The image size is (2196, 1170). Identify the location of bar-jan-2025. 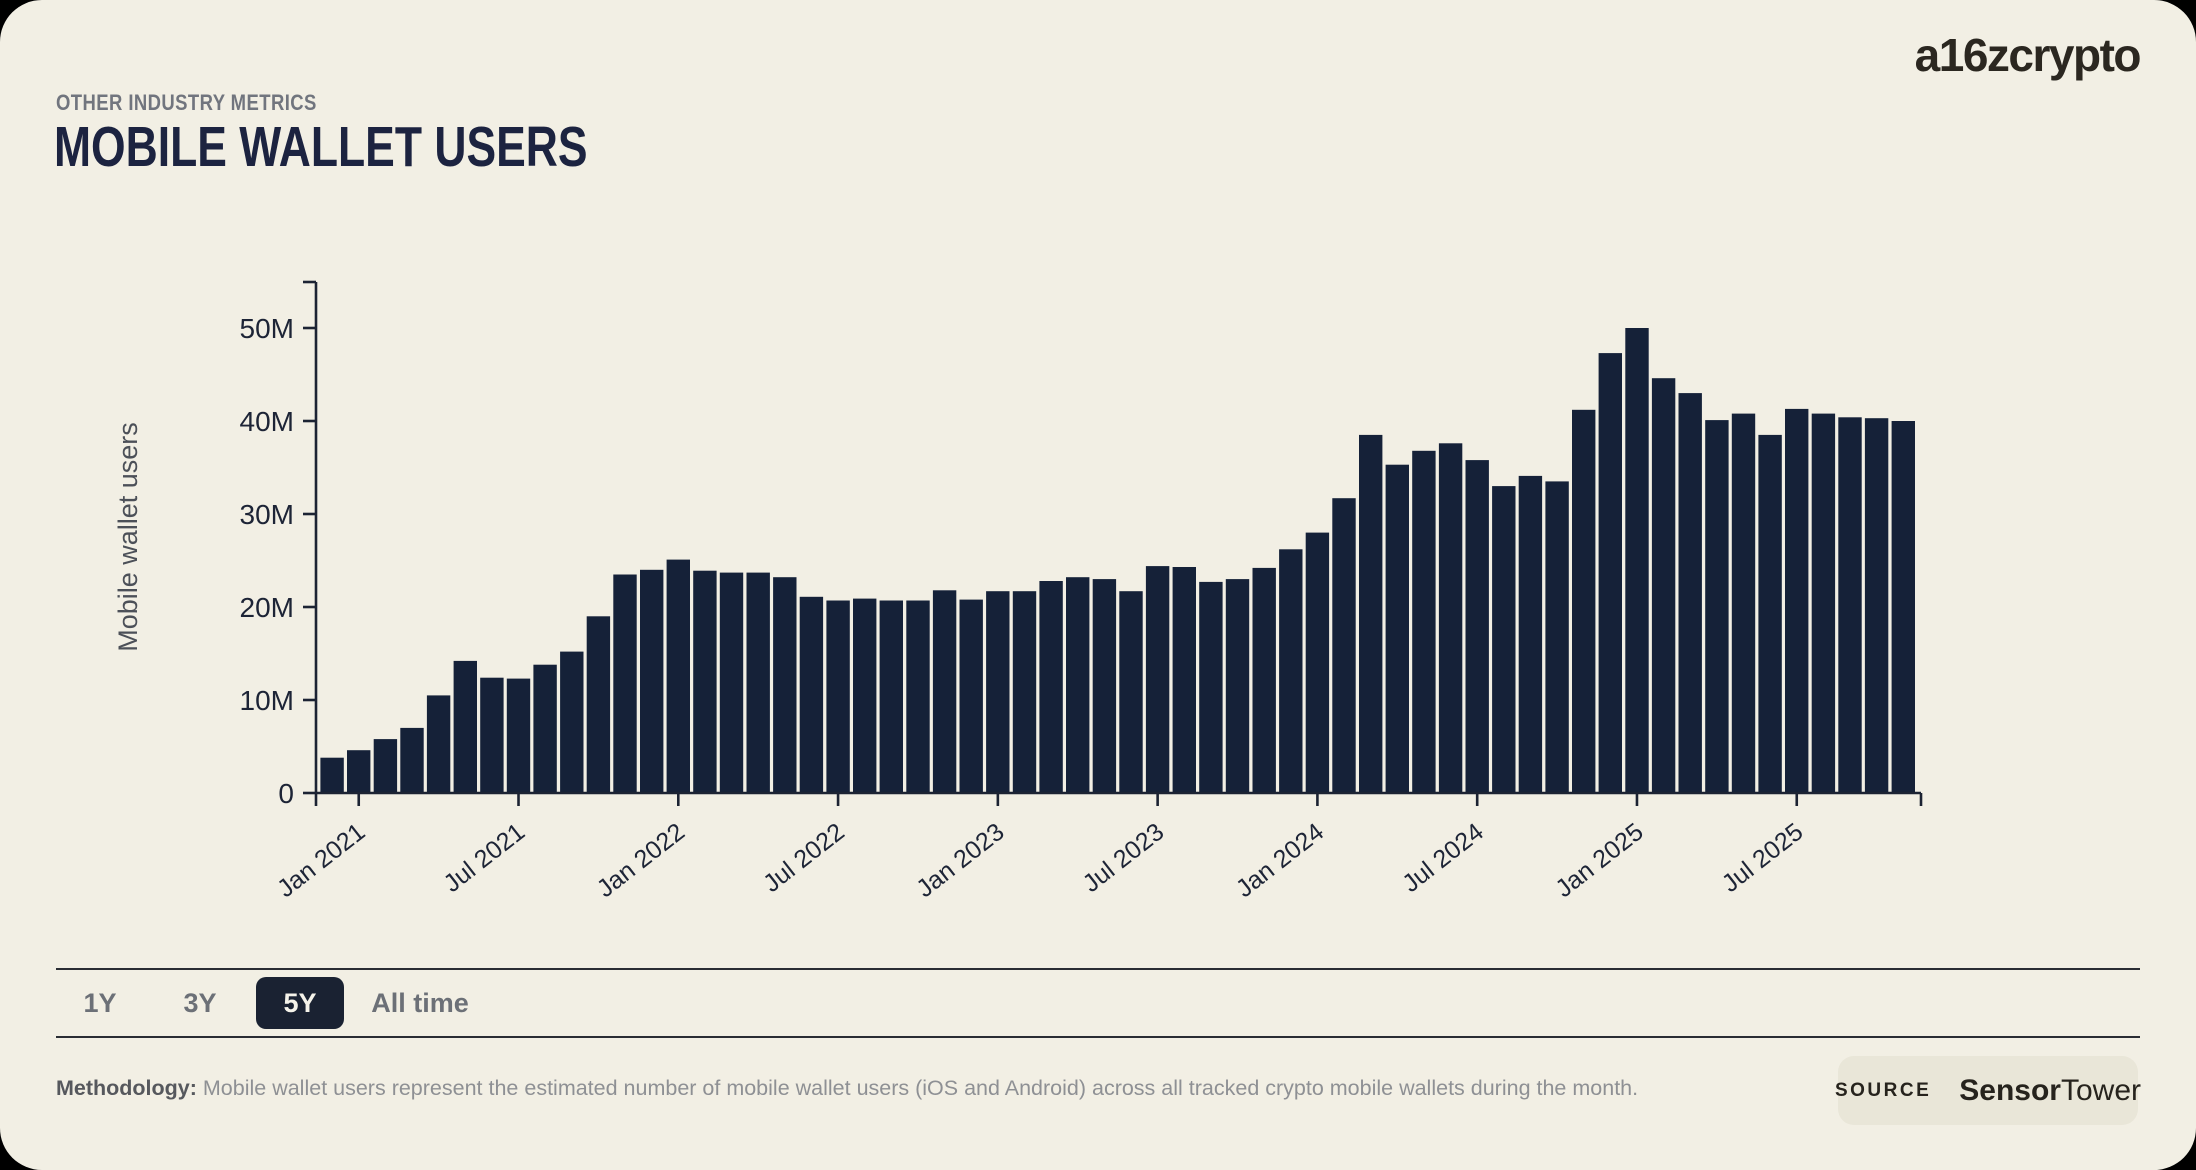
(1637, 560).